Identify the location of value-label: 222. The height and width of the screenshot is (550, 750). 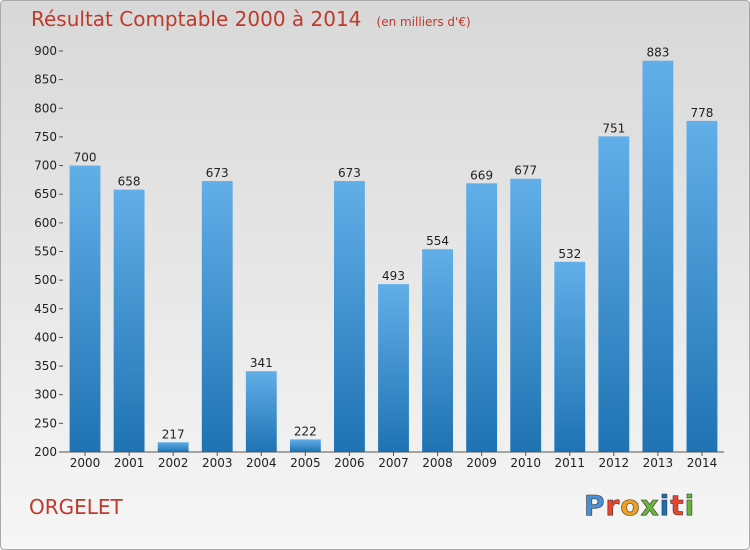
(305, 431).